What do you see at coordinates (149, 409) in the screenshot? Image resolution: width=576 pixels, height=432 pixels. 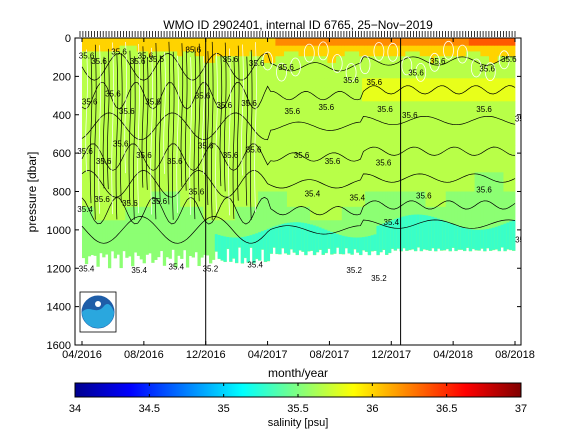 I see `colorbar-tick-label: 34.5` at bounding box center [149, 409].